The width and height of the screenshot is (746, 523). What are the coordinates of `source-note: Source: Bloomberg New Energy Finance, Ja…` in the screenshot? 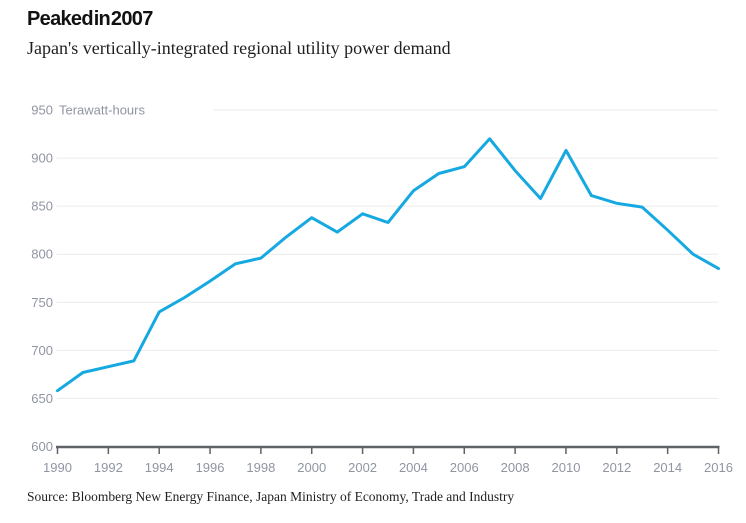 It's located at (271, 496).